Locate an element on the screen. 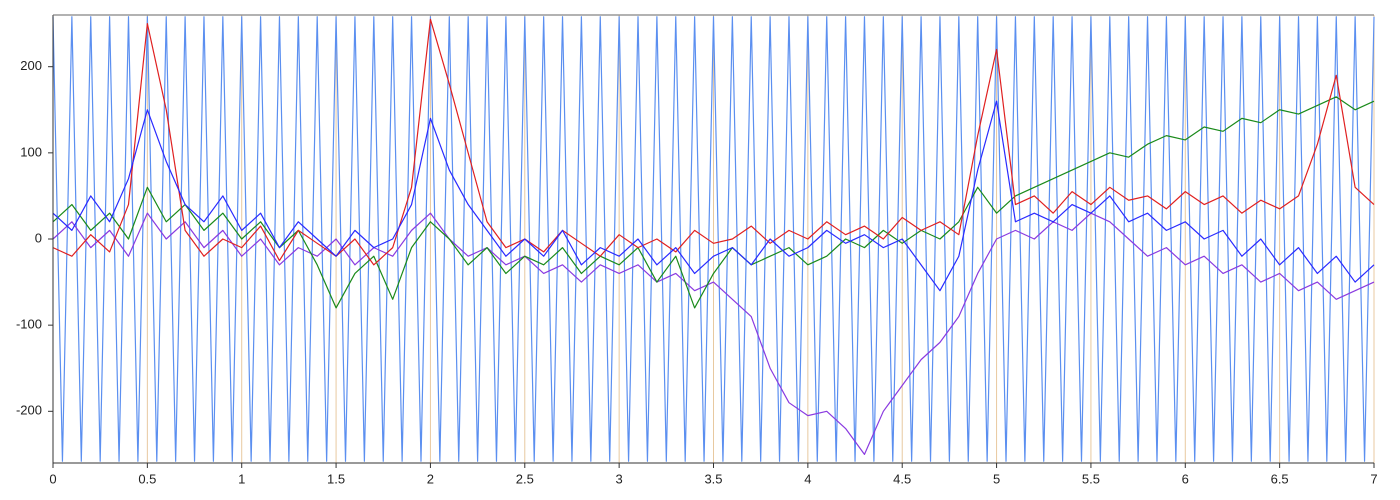  x-tick-label: 0.5 is located at coordinates (147, 478).